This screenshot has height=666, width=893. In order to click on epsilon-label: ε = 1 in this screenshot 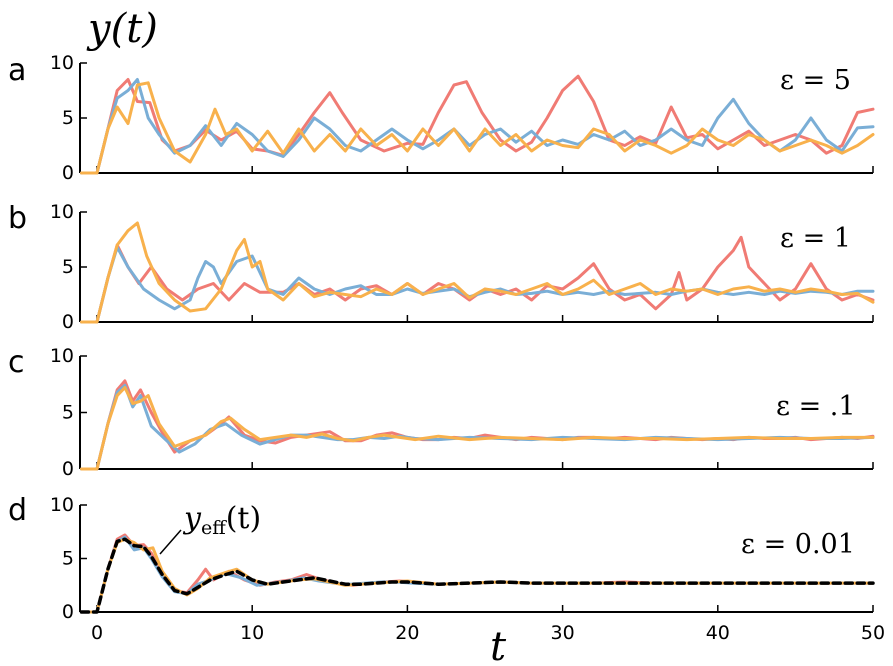, I will do `click(815, 238)`.